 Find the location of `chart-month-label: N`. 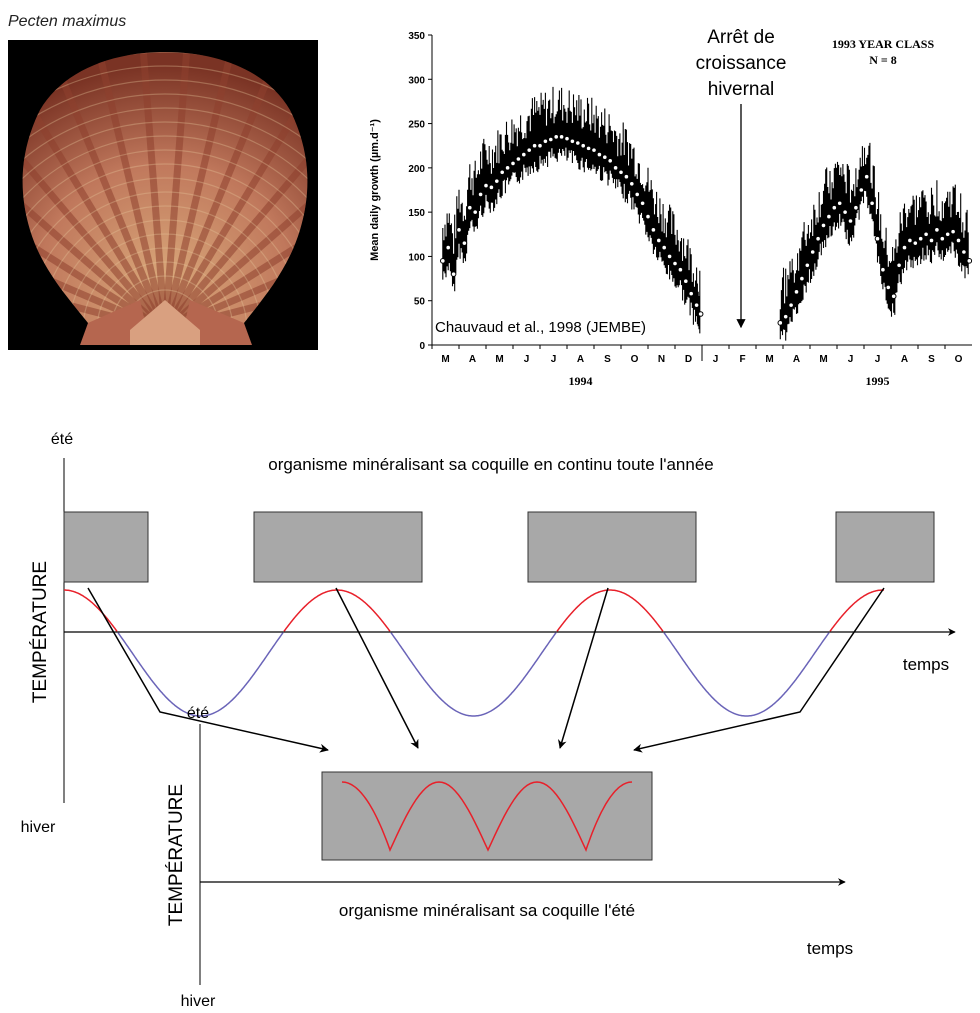

chart-month-label: N is located at coordinates (661, 359).